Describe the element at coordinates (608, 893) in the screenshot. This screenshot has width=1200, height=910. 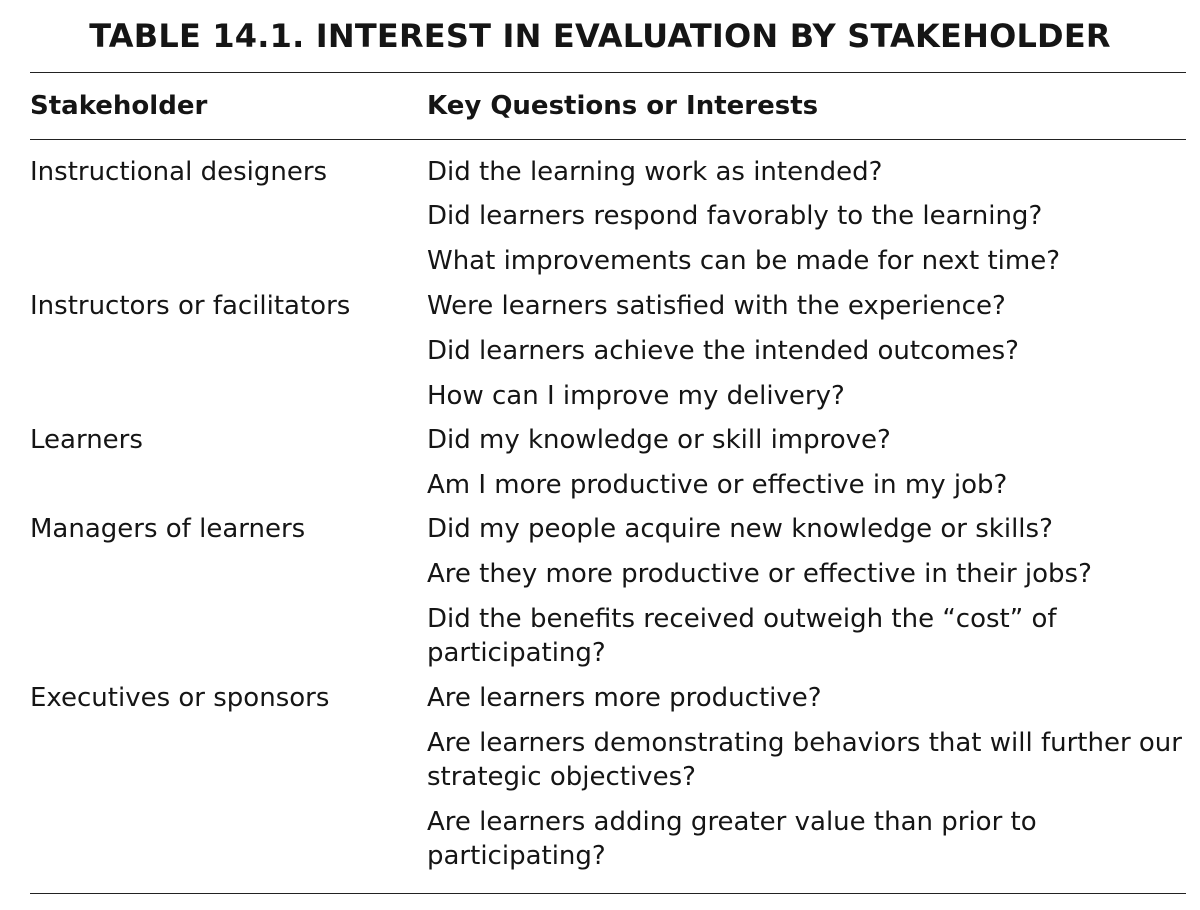
I see `bottom-rule` at that location.